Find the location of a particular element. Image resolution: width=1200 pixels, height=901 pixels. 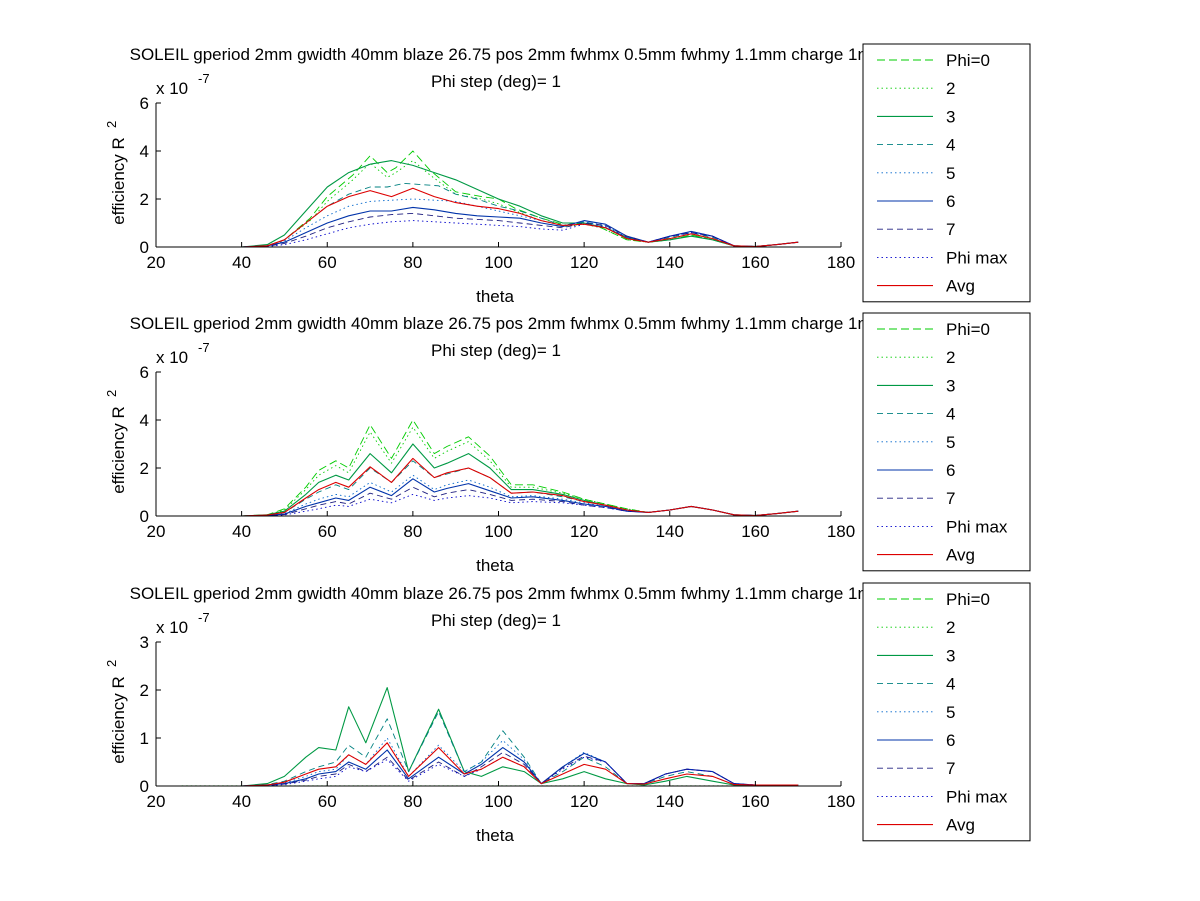

y-tick-label: 6 is located at coordinates (144, 103).